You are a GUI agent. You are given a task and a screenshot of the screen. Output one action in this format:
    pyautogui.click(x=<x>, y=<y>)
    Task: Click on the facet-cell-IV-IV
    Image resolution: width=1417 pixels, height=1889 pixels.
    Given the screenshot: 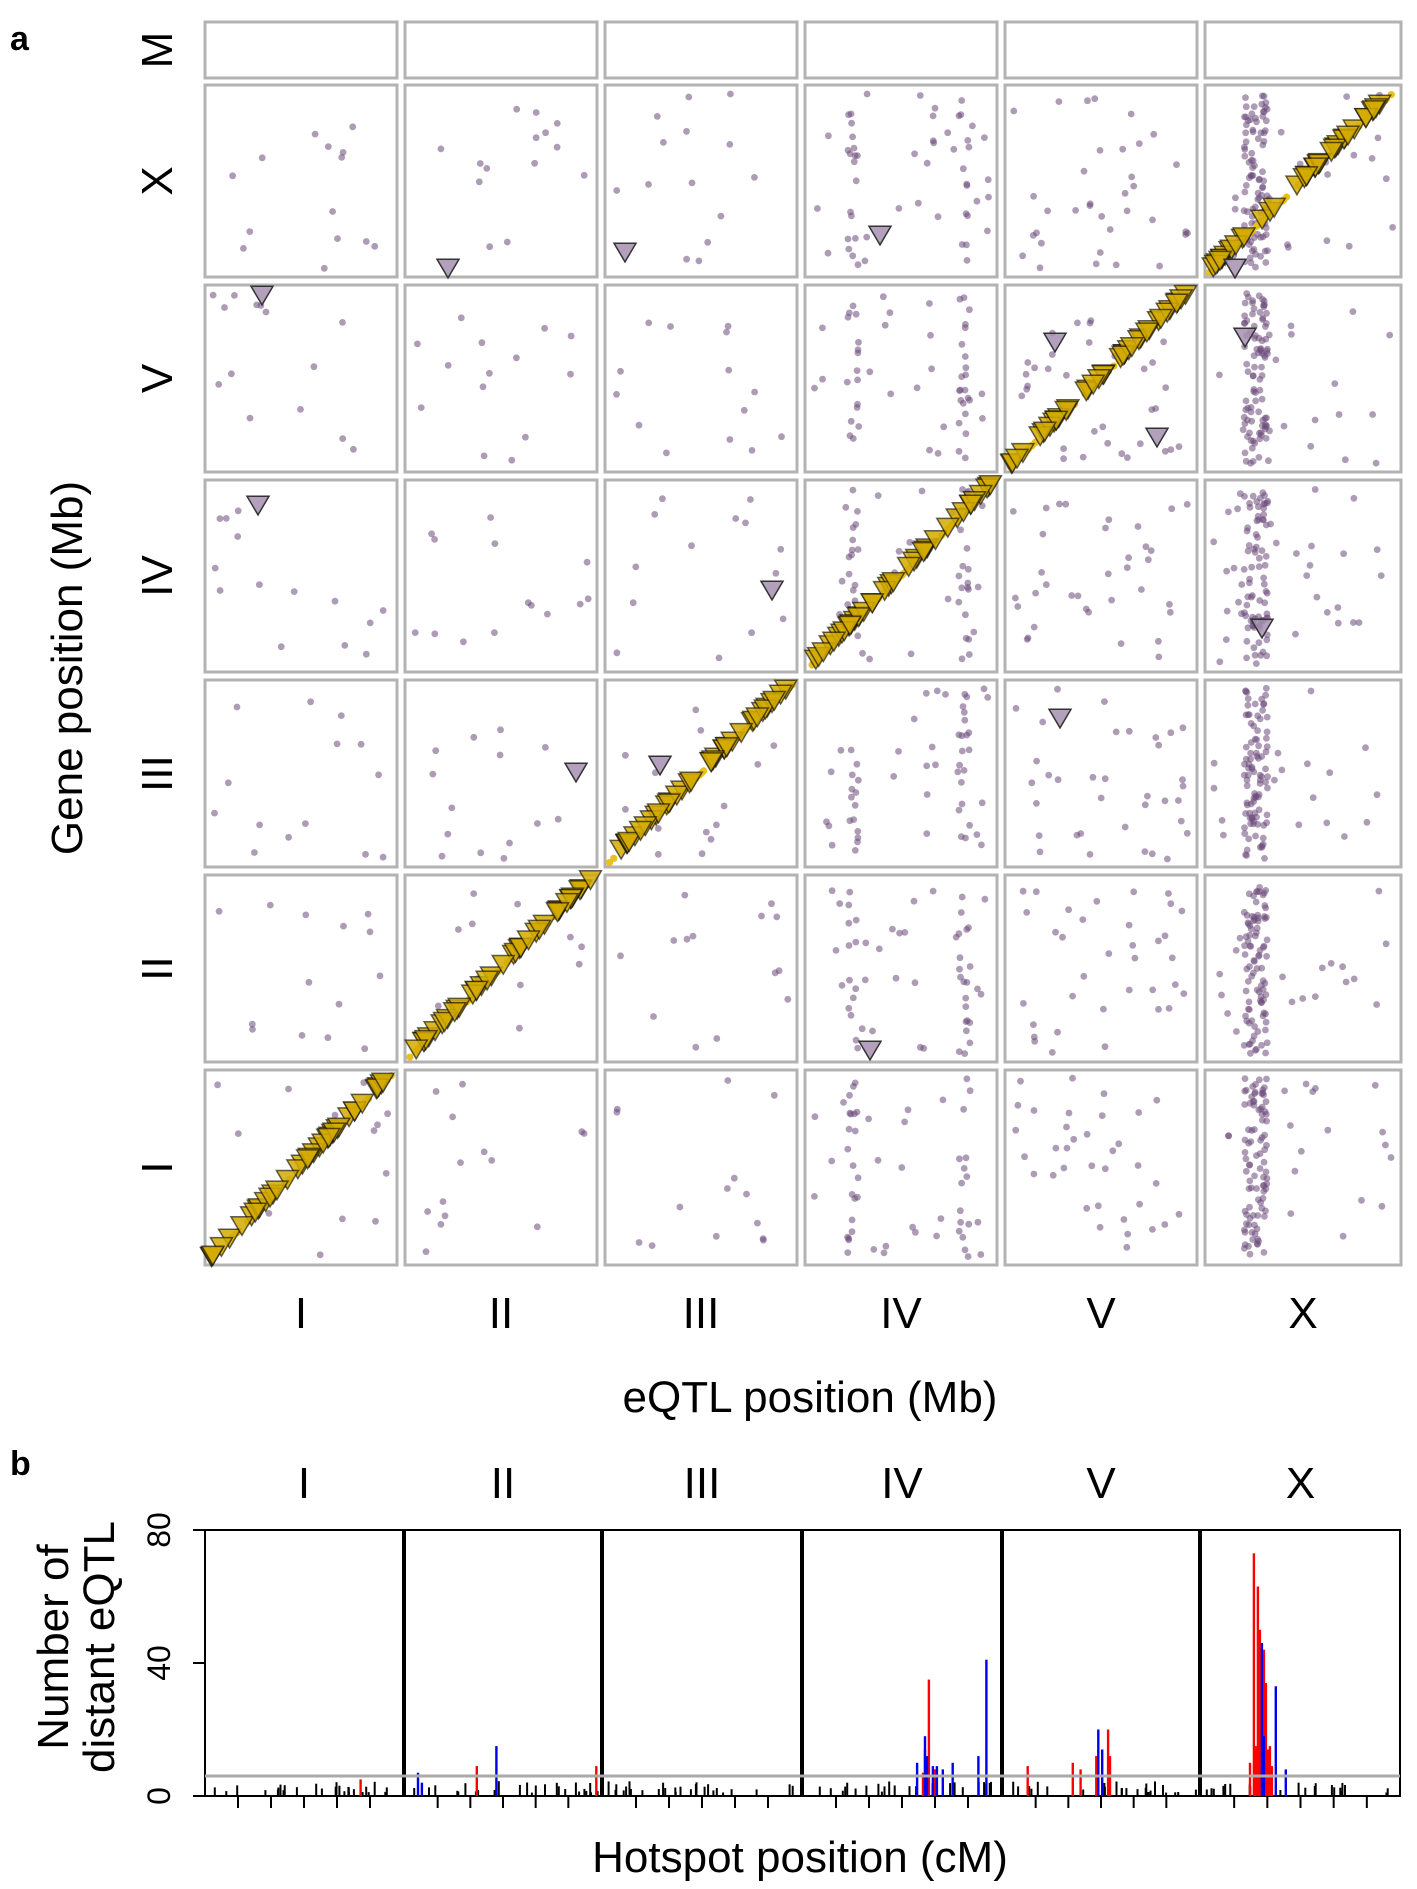 What is the action you would take?
    pyautogui.click(x=903, y=574)
    